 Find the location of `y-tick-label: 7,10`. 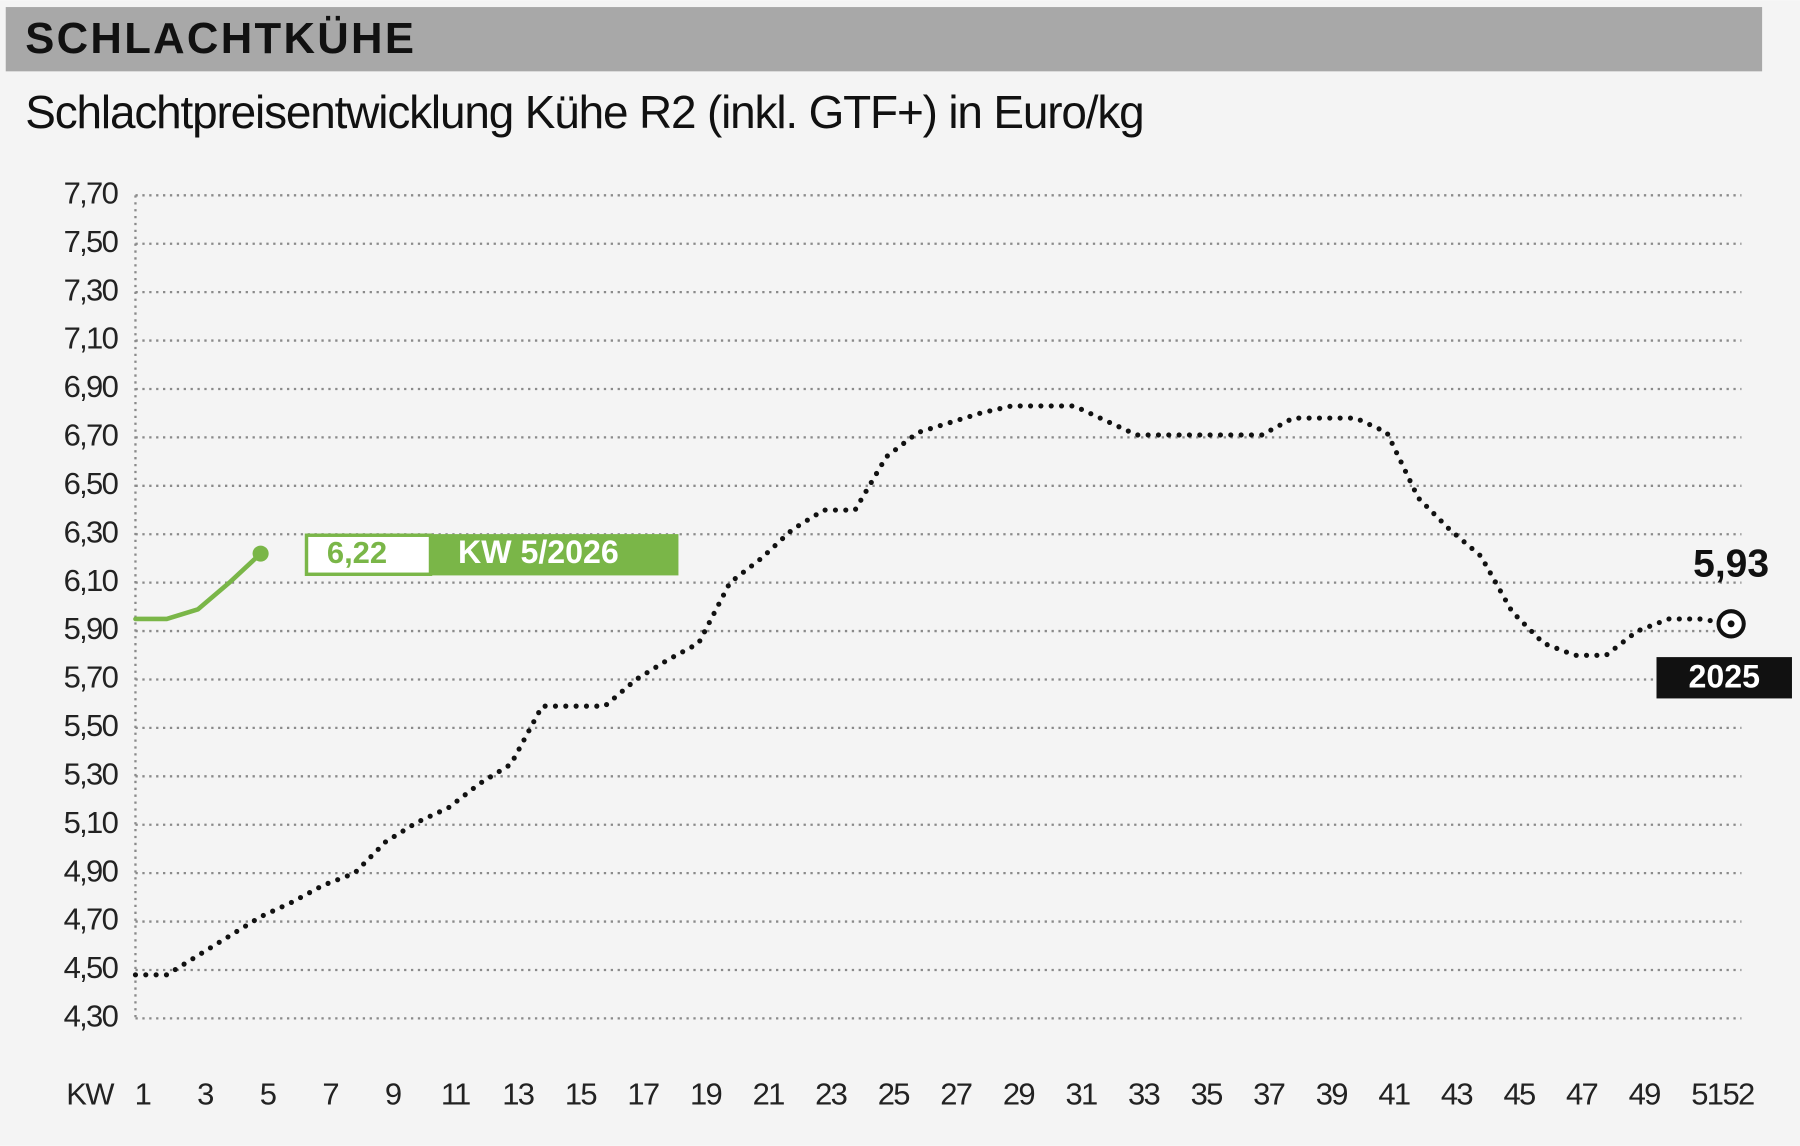

y-tick-label: 7,10 is located at coordinates (91, 338).